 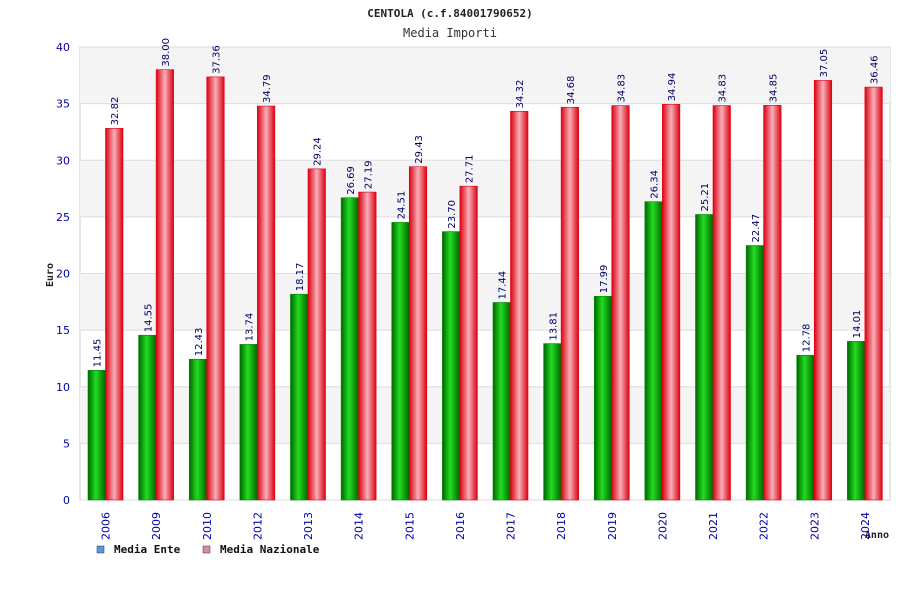 What do you see at coordinates (672, 87) in the screenshot?
I see `data-label: 34.94` at bounding box center [672, 87].